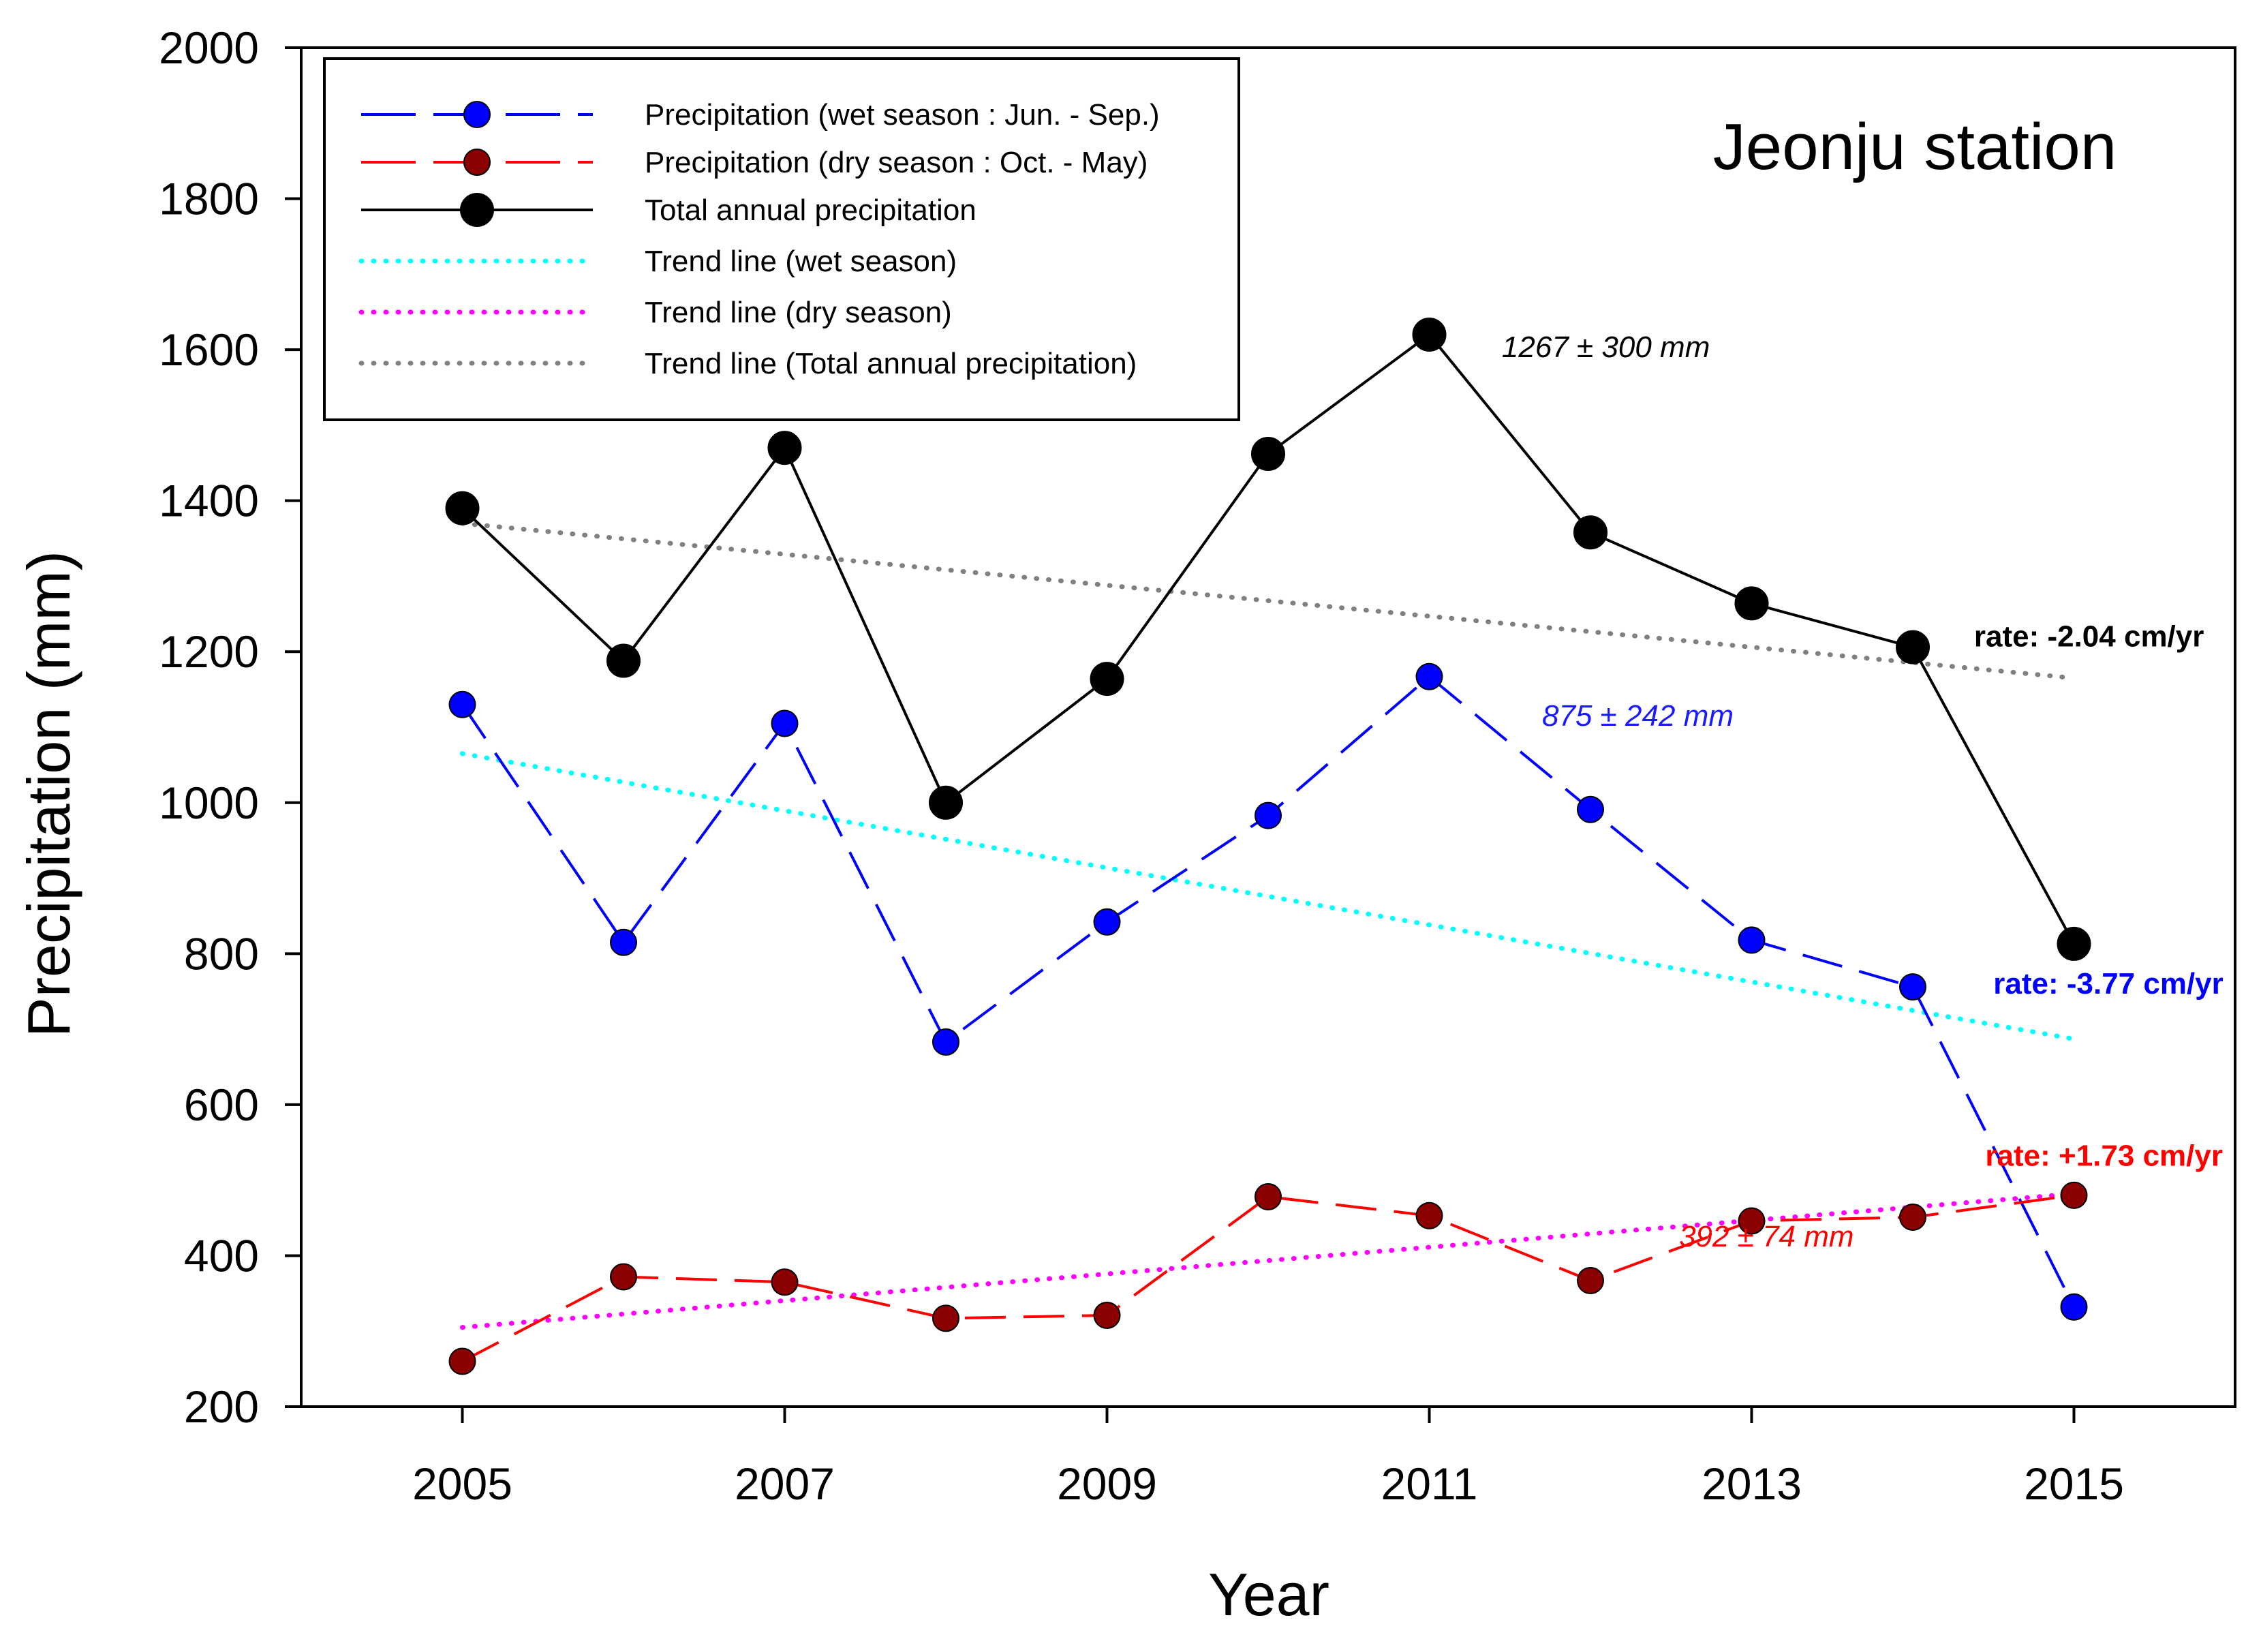  Describe the element at coordinates (477, 114) in the screenshot. I see `legend-wet-marker` at that location.